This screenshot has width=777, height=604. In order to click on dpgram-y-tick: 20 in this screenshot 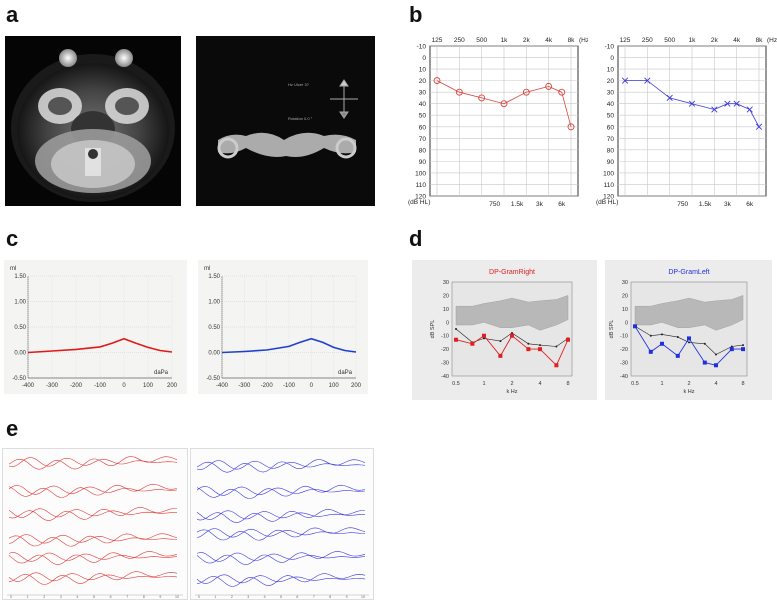, I will do `click(446, 296)`.